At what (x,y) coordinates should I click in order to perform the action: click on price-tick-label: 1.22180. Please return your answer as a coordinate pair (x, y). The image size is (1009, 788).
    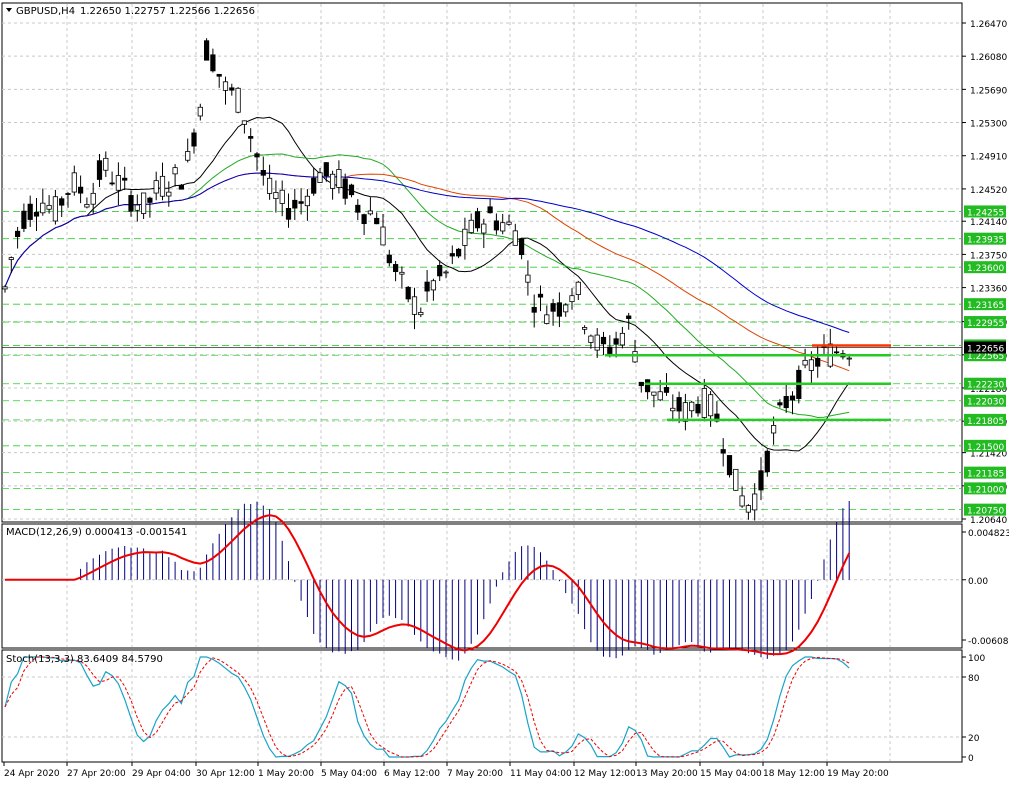
    Looking at the image, I should click on (988, 390).